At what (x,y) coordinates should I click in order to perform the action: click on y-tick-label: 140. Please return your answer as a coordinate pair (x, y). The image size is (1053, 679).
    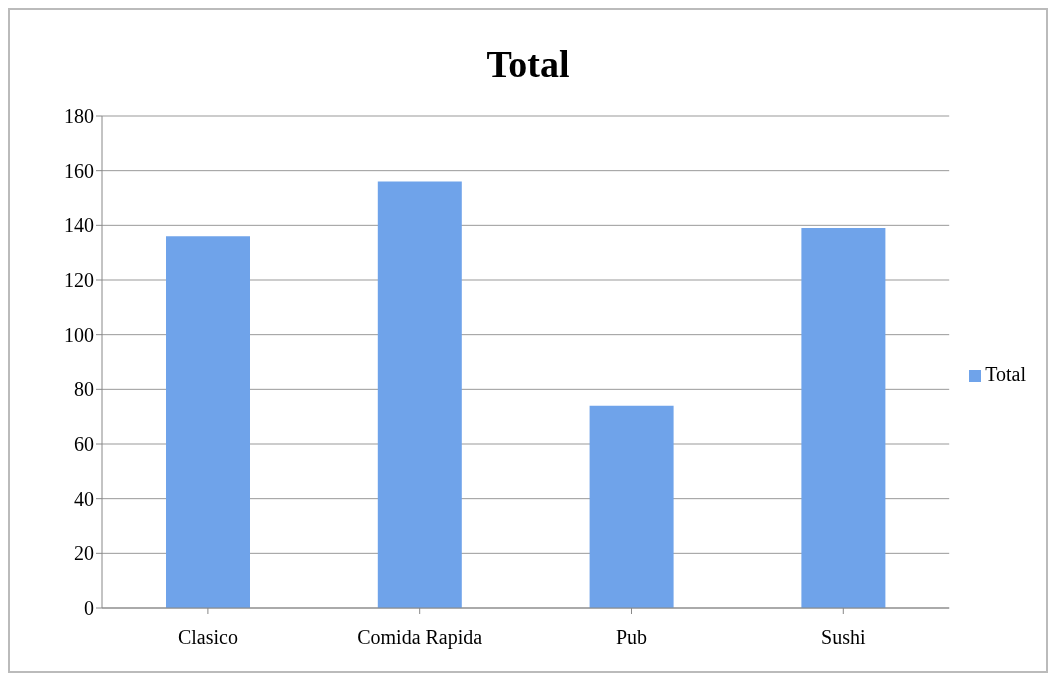
    Looking at the image, I should click on (79, 225).